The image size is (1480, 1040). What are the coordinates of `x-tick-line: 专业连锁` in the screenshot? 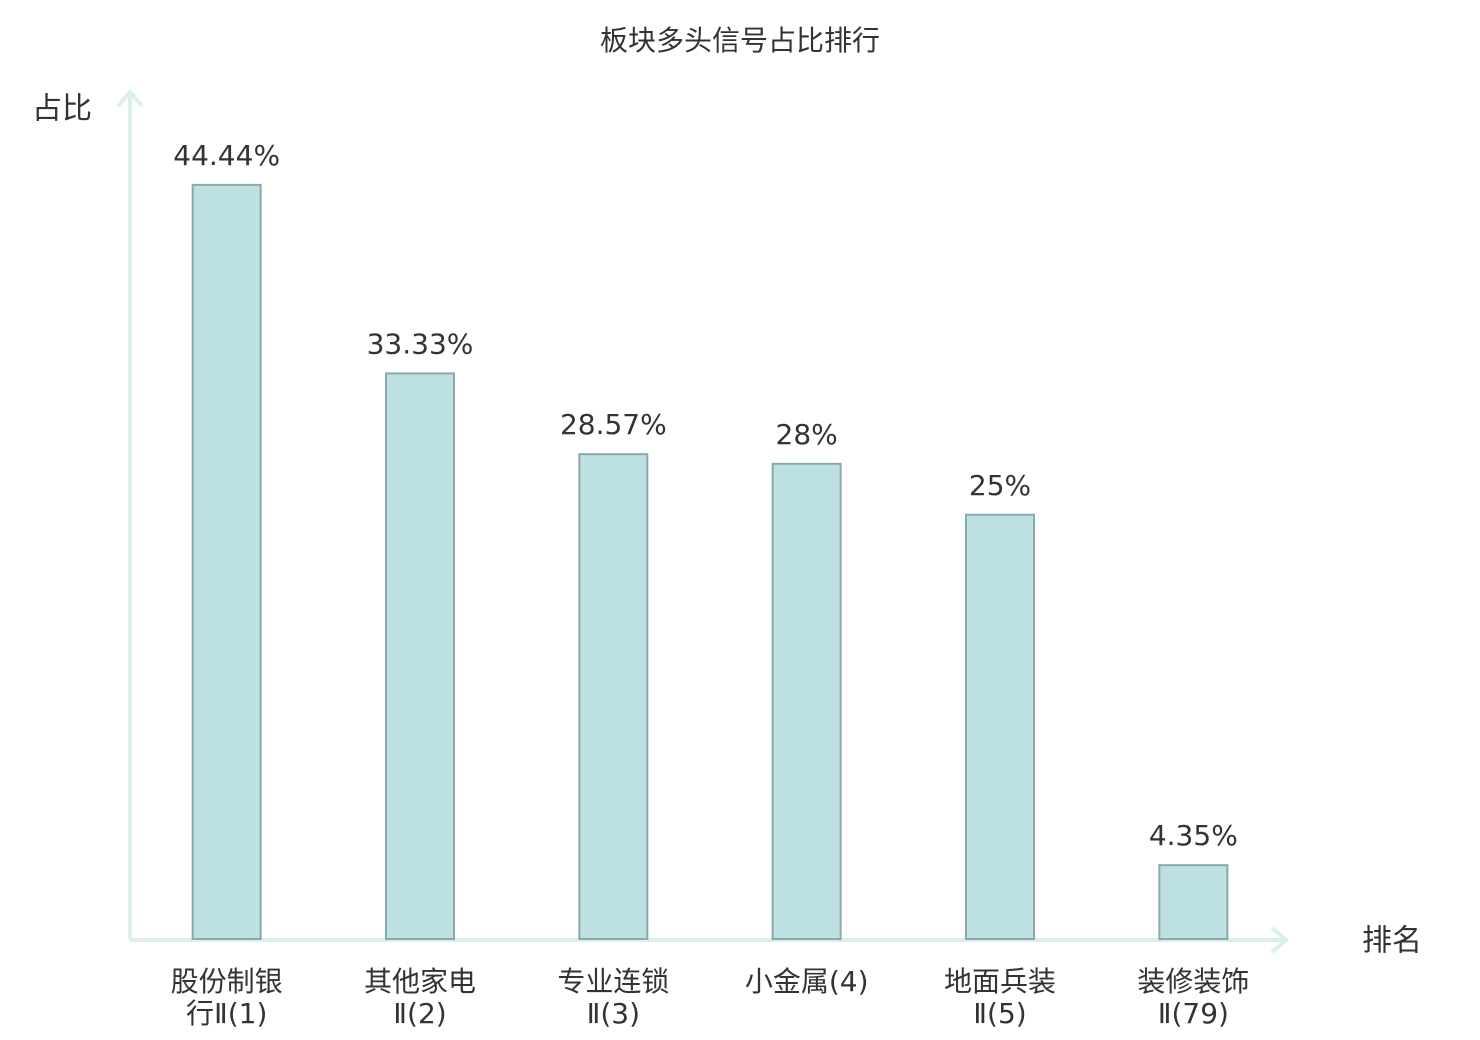 It's located at (613, 981).